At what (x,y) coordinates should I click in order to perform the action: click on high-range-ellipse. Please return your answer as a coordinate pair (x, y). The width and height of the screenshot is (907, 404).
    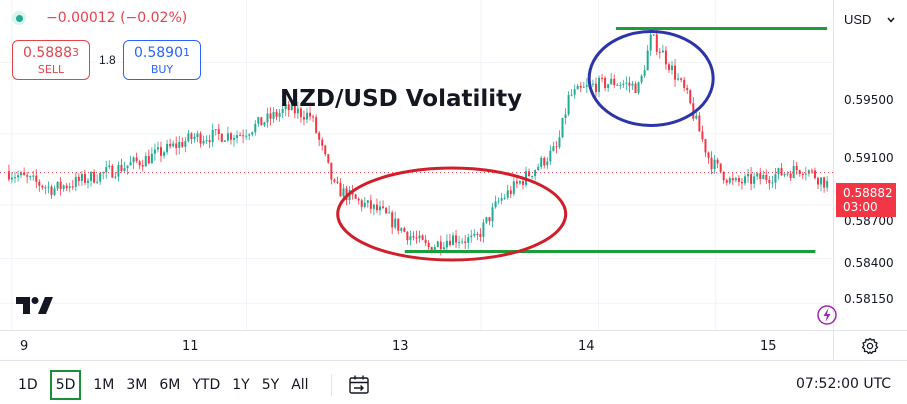
    Looking at the image, I should click on (651, 78).